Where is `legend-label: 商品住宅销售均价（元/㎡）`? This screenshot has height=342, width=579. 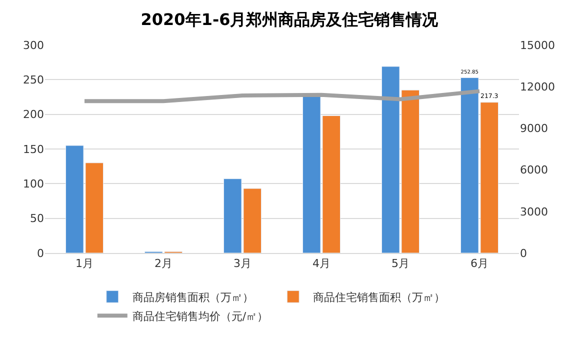
legend-label: 商品住宅销售均价（元/㎡） is located at coordinates (200, 316).